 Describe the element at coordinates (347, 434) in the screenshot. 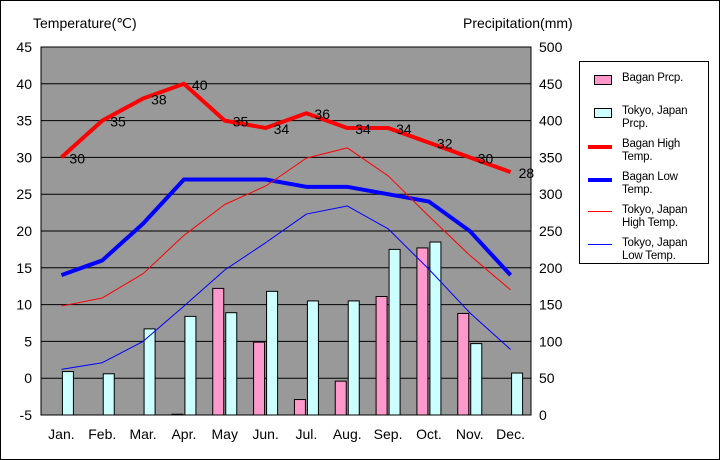

I see `x-tick-label: Aug.` at that location.